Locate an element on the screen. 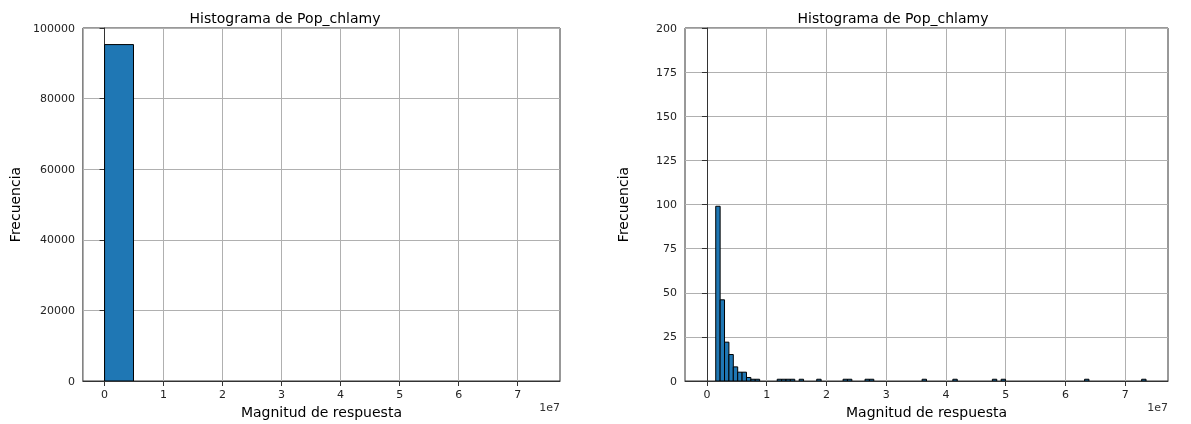 This screenshot has height=424, width=1191. y-tick-label: 75 is located at coordinates (670, 249).